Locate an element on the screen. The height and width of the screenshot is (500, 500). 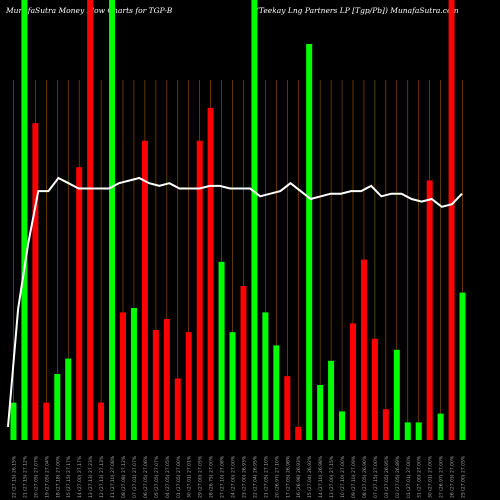
x-tick-label: 08 (27.08) 27.12% is located at coordinates (124, 476).